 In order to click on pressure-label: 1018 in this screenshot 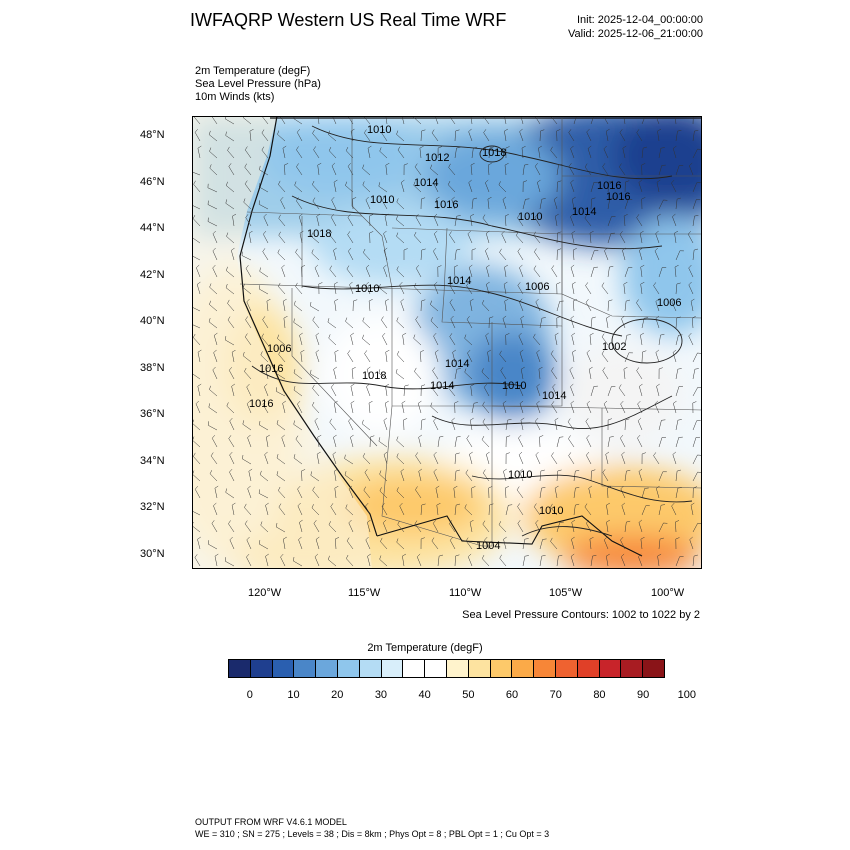, I will do `click(494, 153)`.